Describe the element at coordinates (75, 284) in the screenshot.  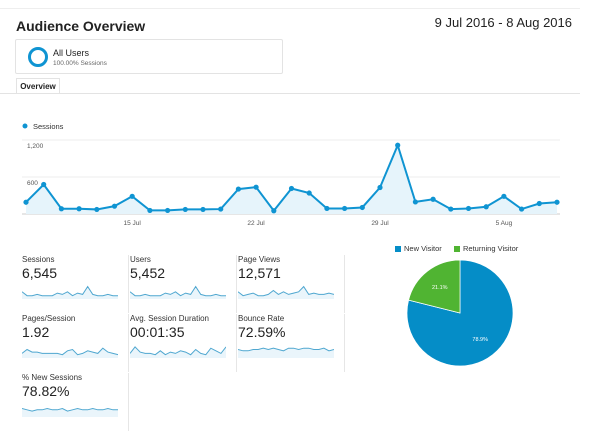
I see `metric-sessions: Sessions 6,545` at that location.